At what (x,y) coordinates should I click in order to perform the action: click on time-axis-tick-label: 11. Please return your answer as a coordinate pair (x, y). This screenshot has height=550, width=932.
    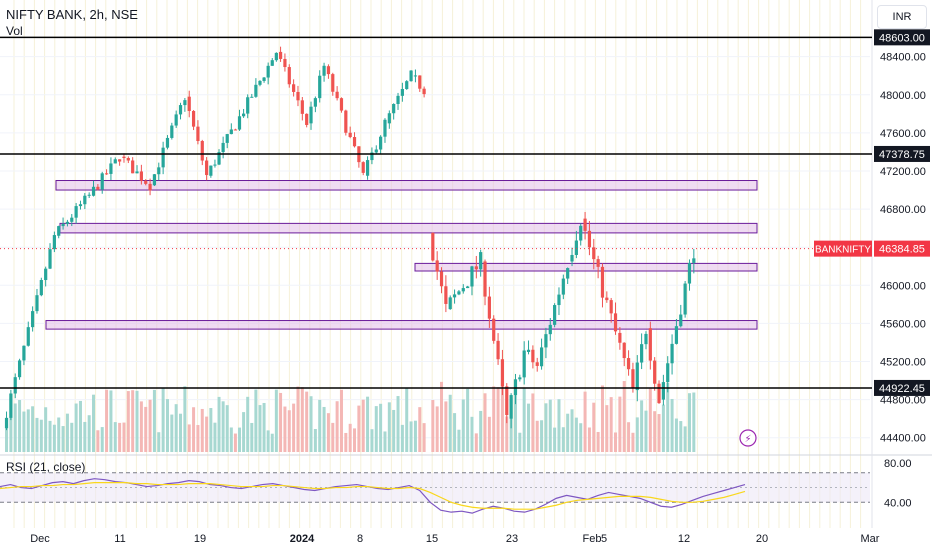
    Looking at the image, I should click on (119, 539).